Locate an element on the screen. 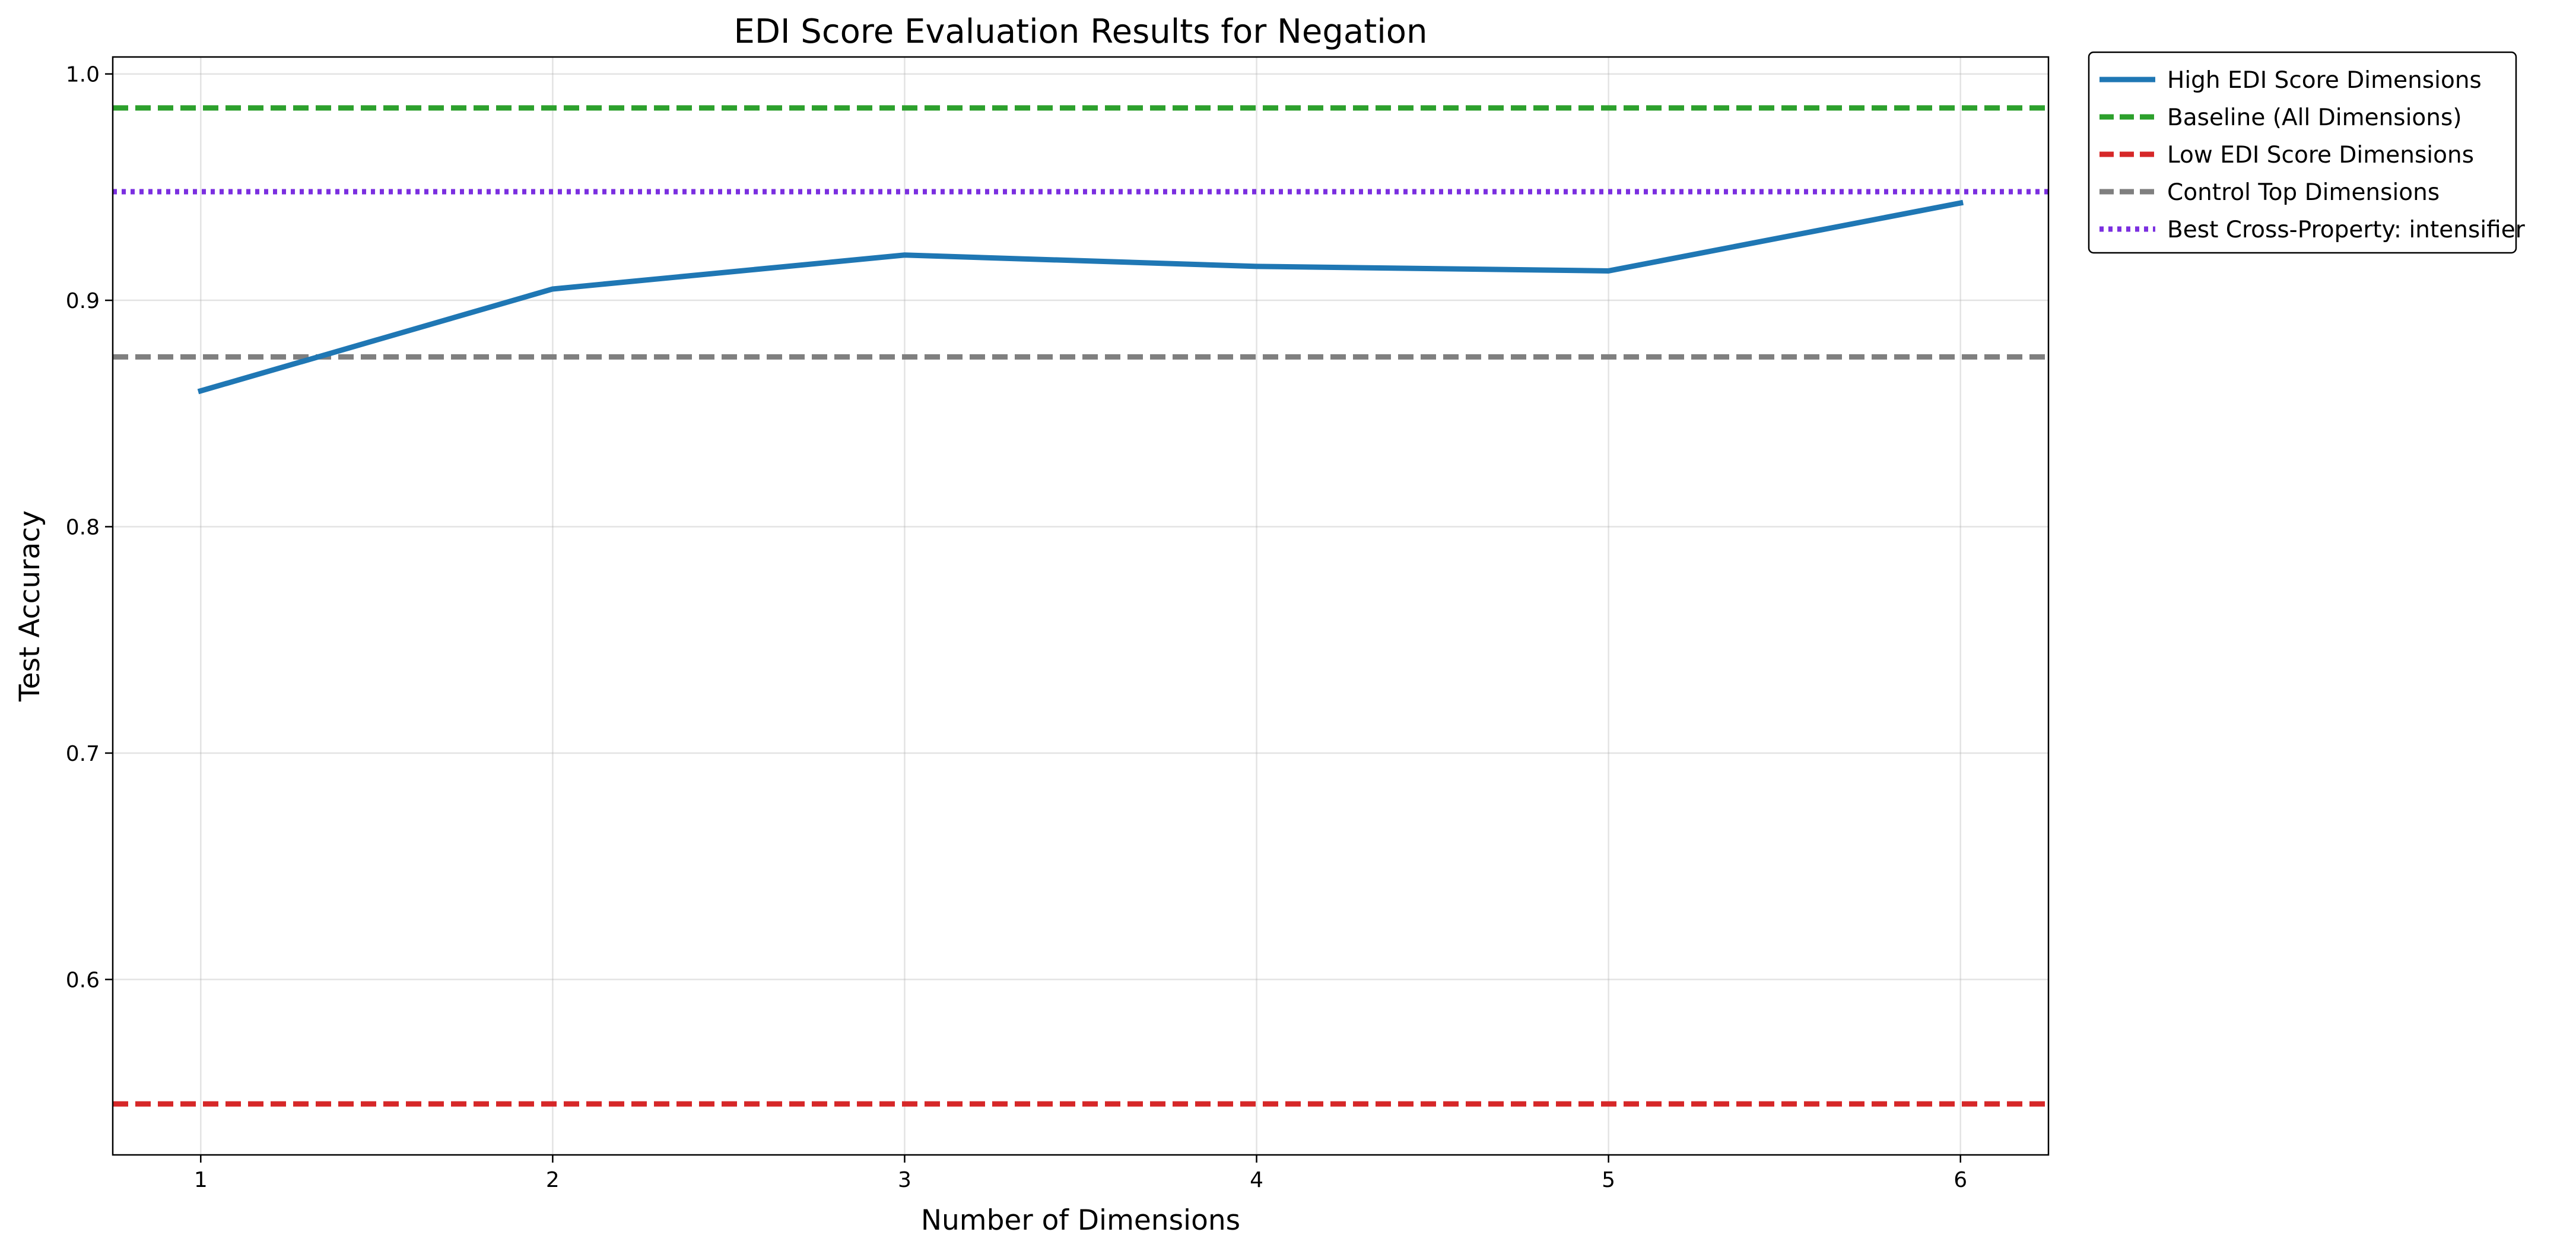 The image size is (2576, 1254). series-lines is located at coordinates (1080, 297).